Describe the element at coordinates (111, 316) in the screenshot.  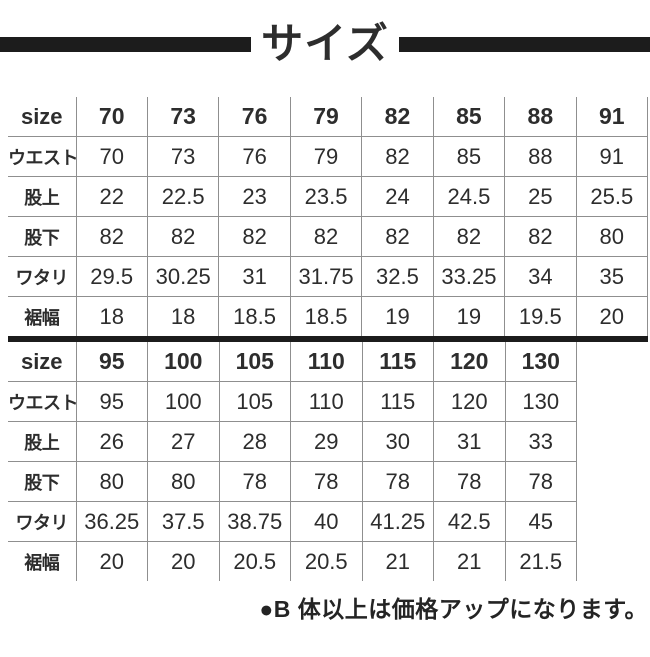
I see `value-cell: 18` at that location.